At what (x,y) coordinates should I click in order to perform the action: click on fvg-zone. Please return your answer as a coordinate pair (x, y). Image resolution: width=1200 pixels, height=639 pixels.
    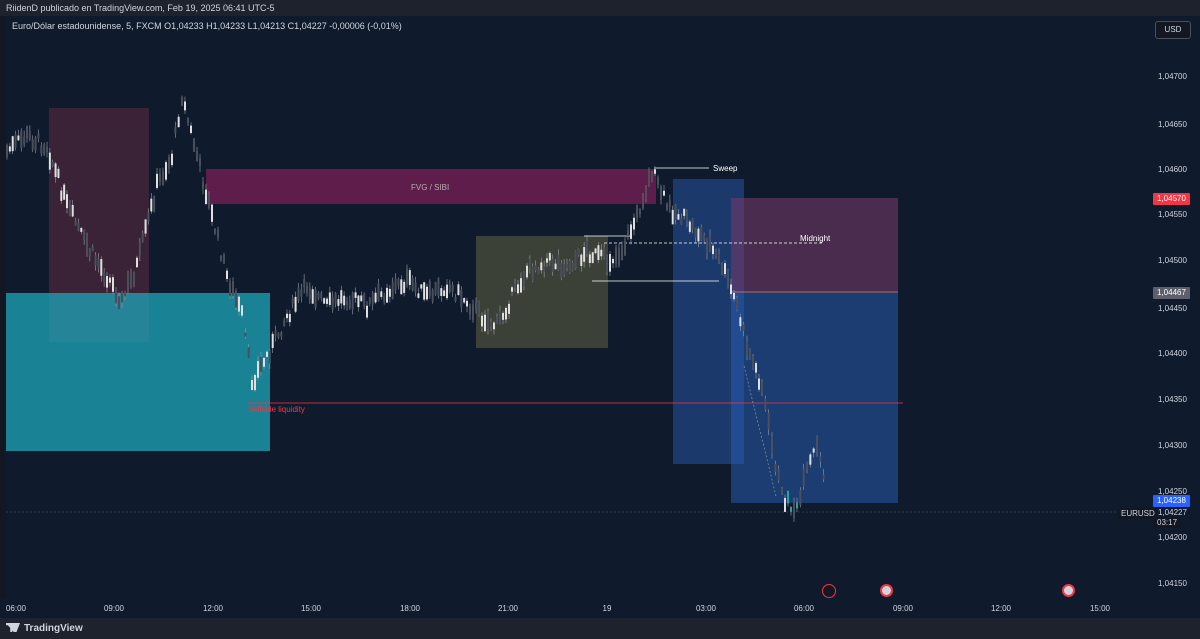
    Looking at the image, I should click on (431, 186).